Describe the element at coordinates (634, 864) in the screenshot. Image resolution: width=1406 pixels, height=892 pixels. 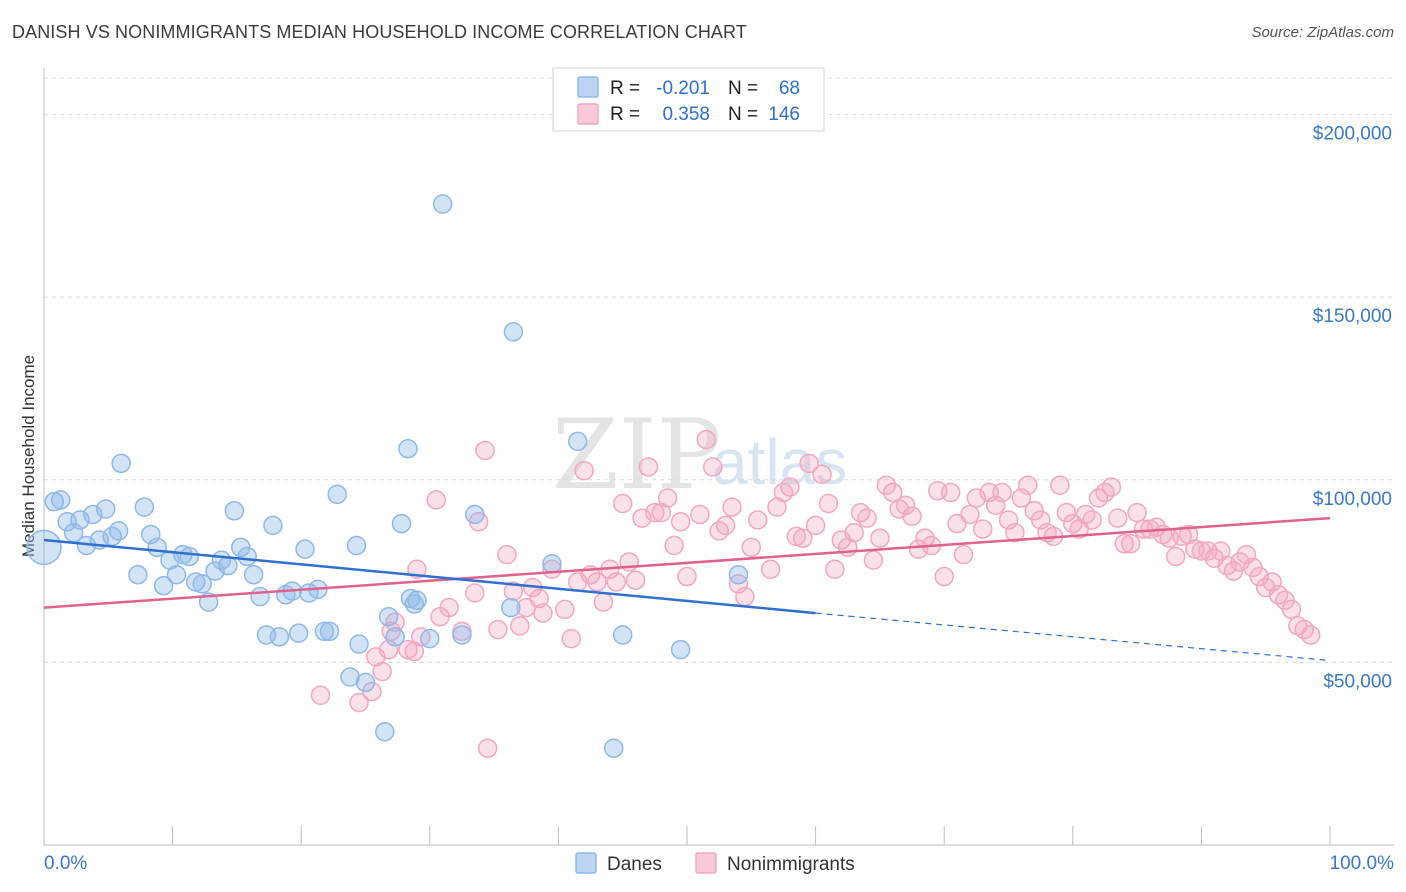
I see `bottom-legend-danes-label: Danes` at that location.